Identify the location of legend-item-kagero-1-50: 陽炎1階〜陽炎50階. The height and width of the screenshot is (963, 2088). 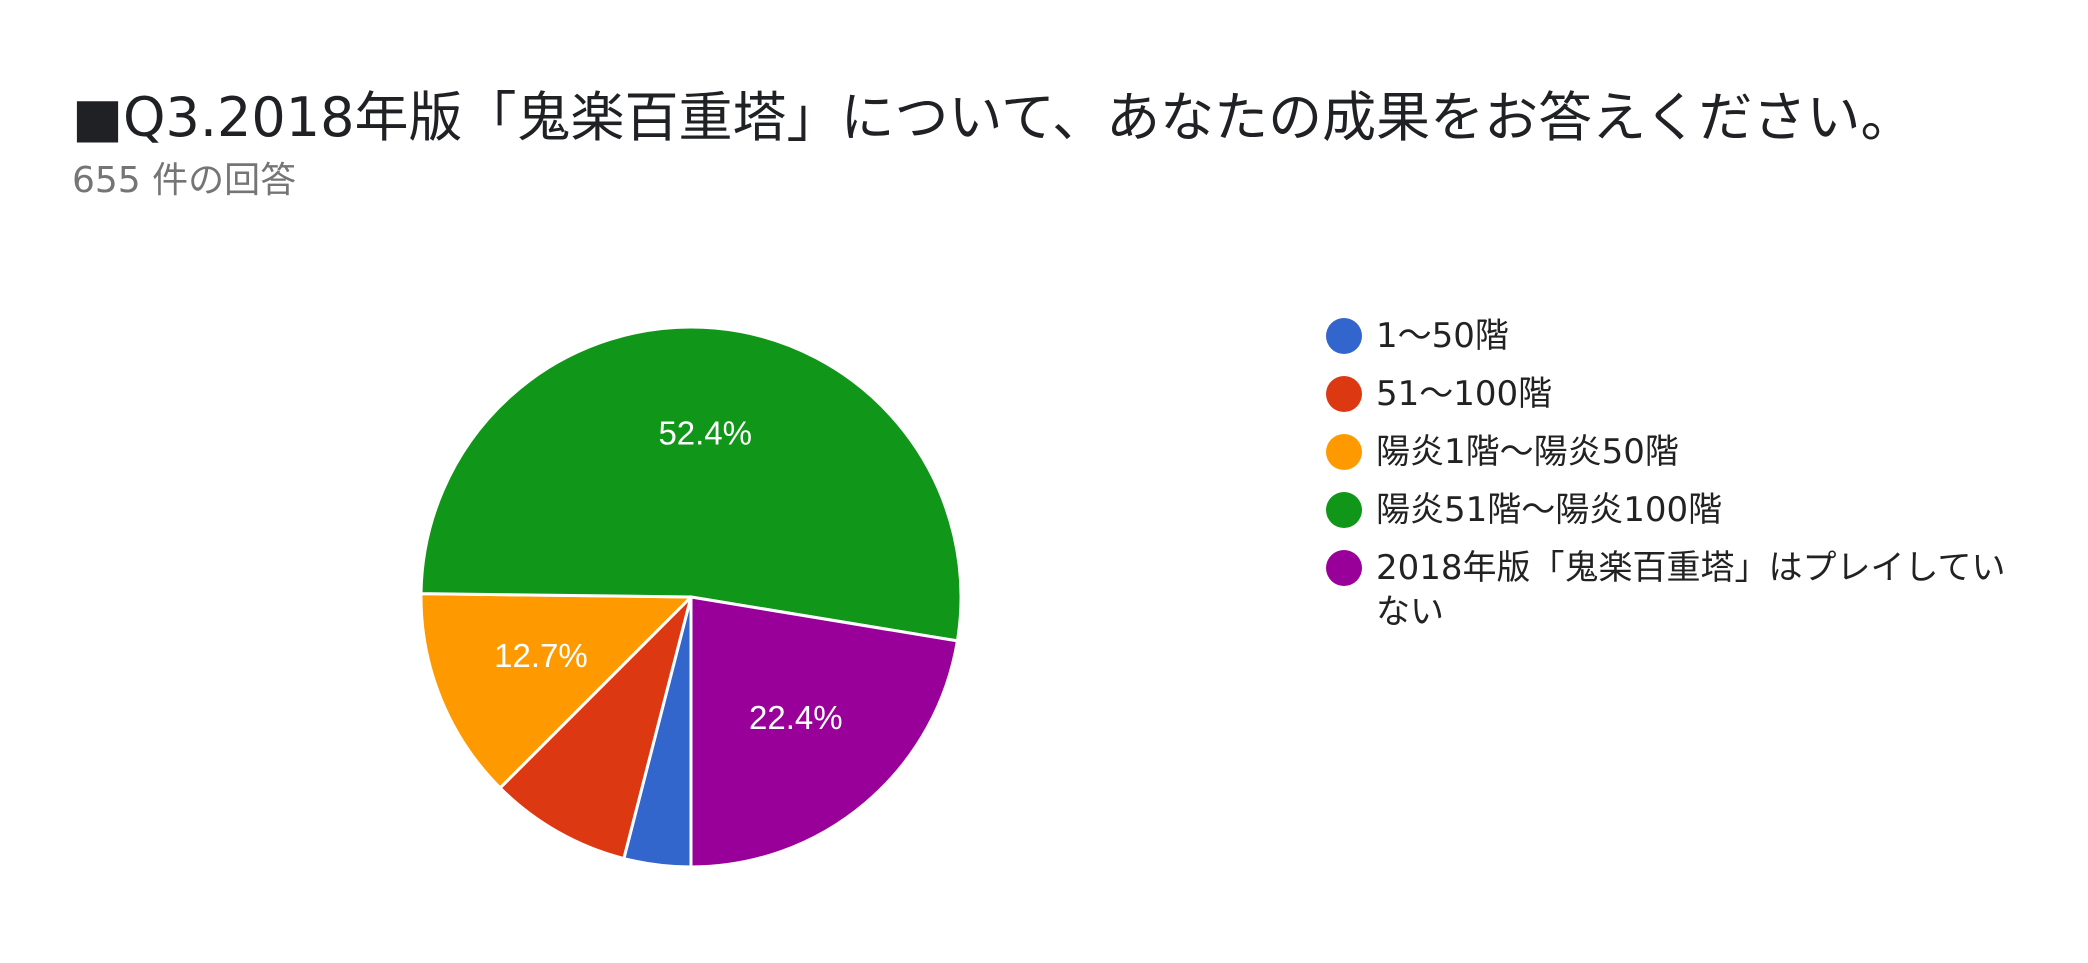
(1676, 452).